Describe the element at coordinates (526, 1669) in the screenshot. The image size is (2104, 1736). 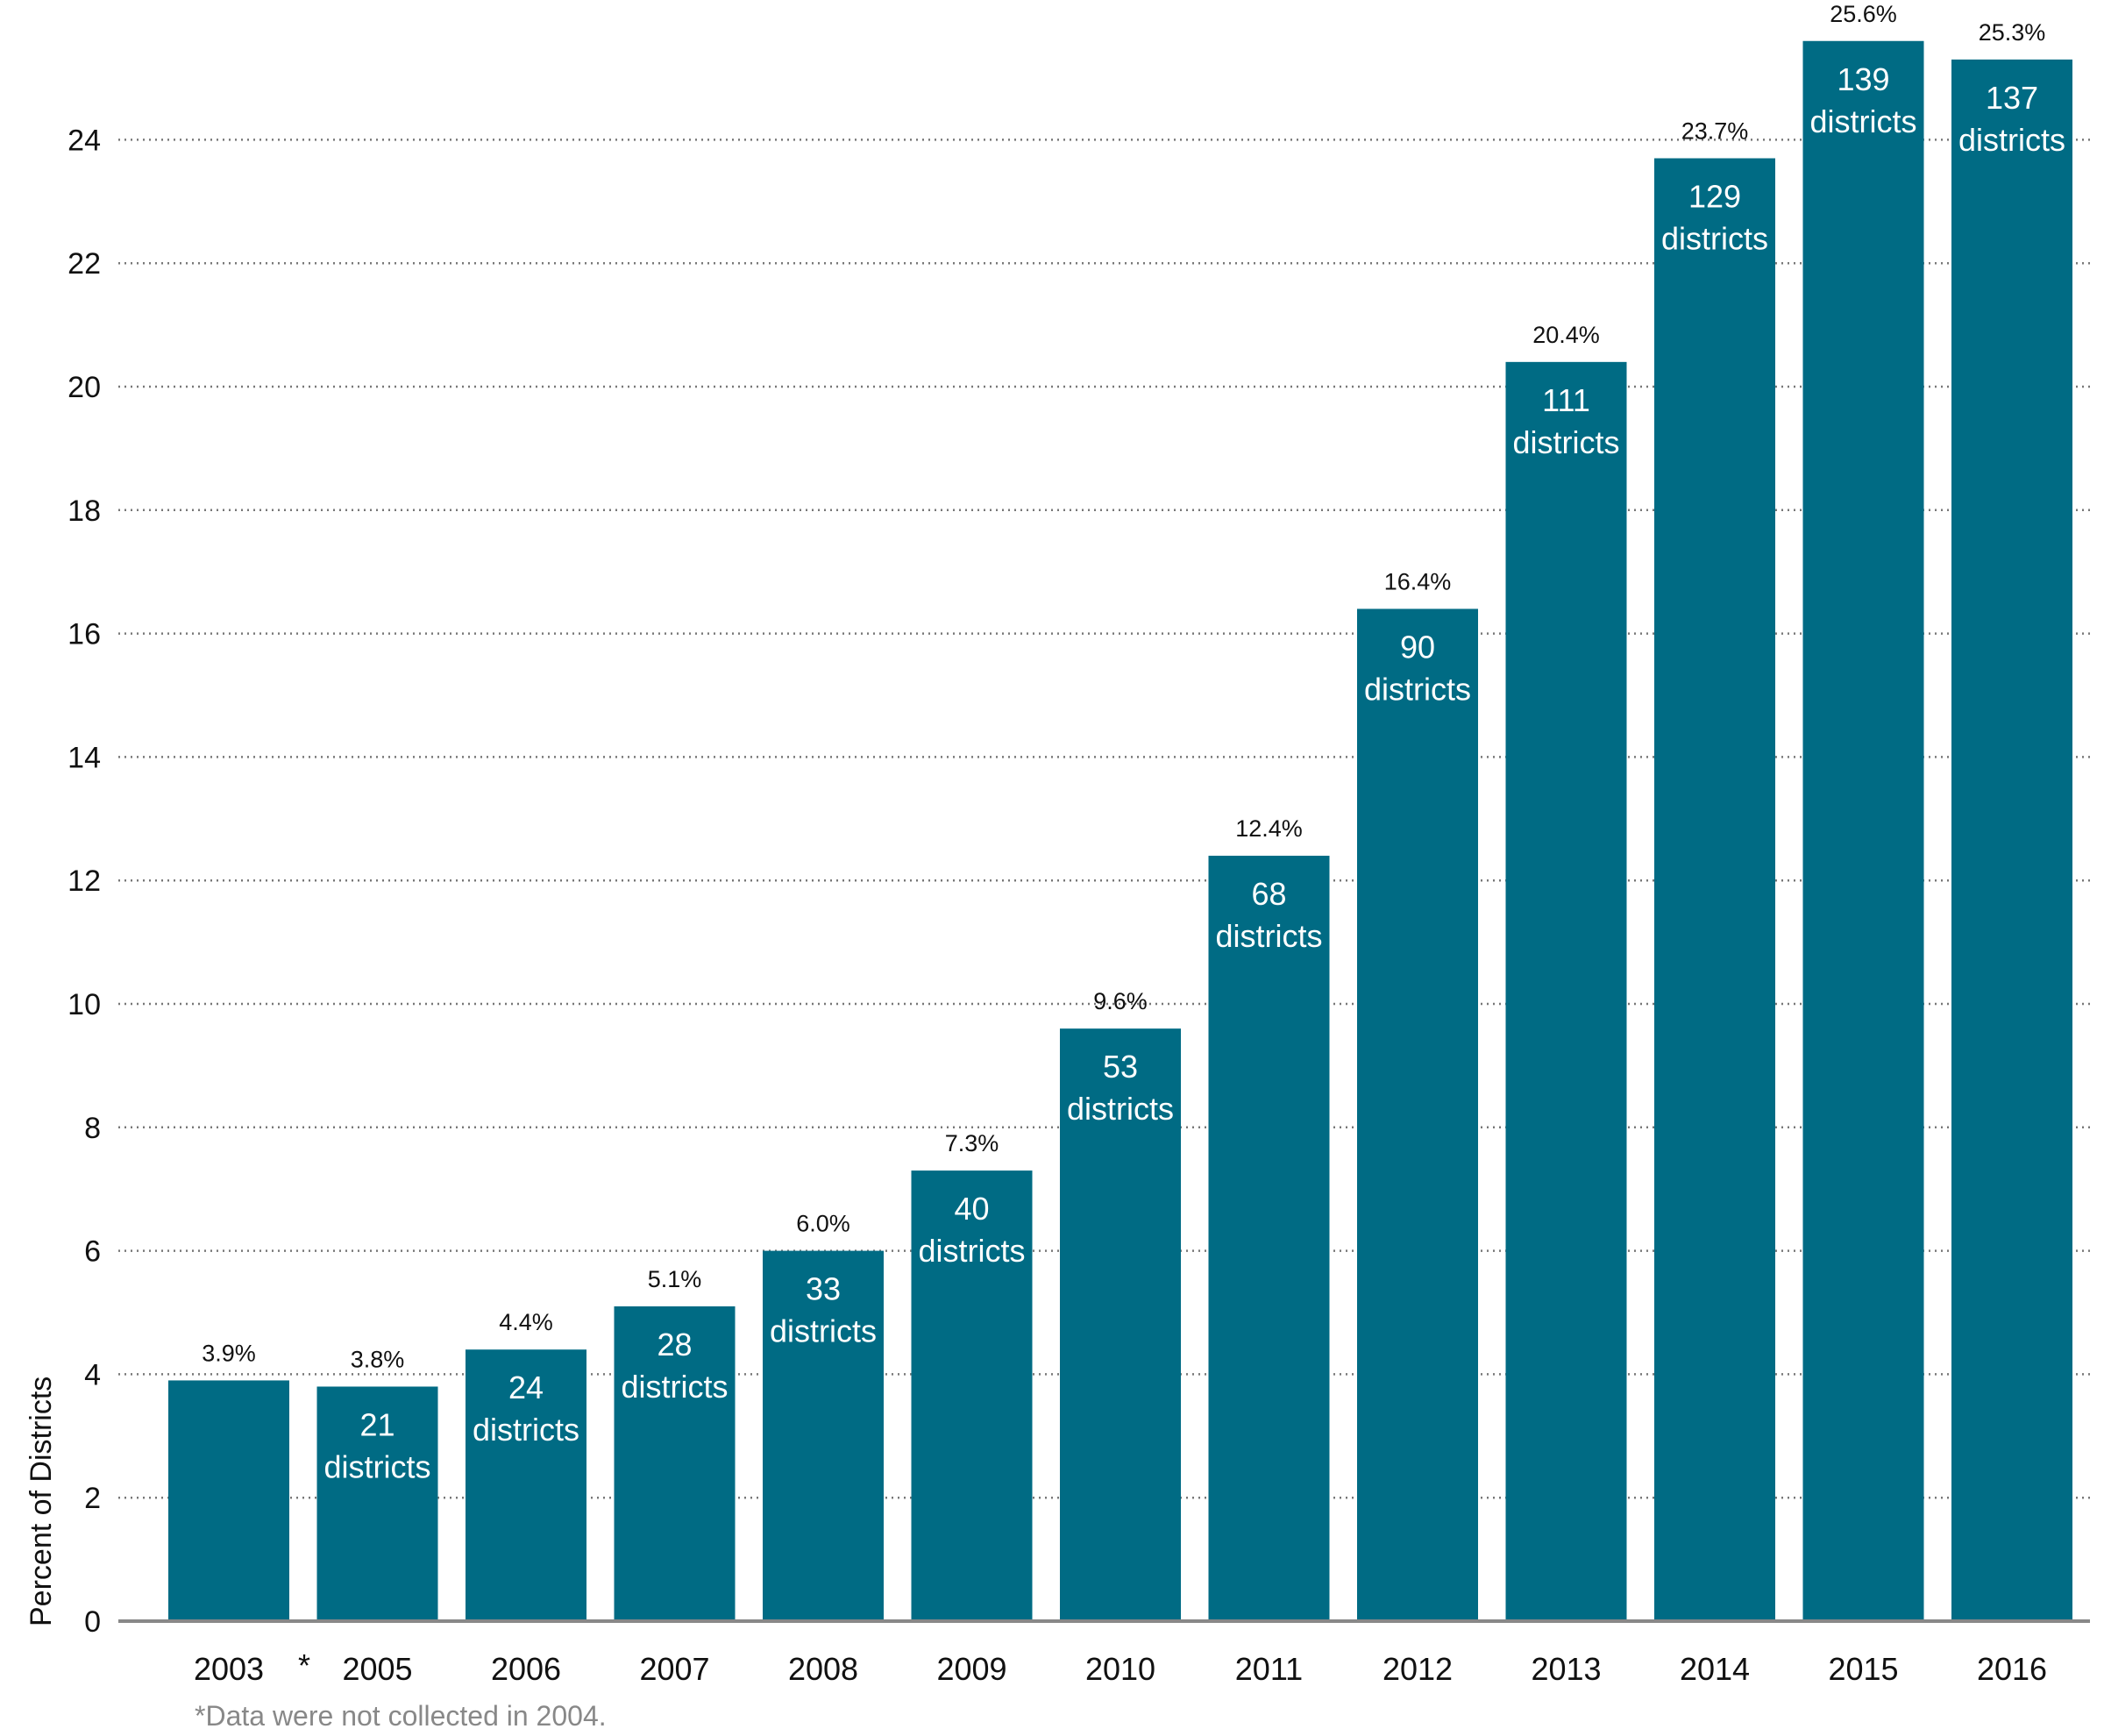
I see `x-tick-label: 2006` at that location.